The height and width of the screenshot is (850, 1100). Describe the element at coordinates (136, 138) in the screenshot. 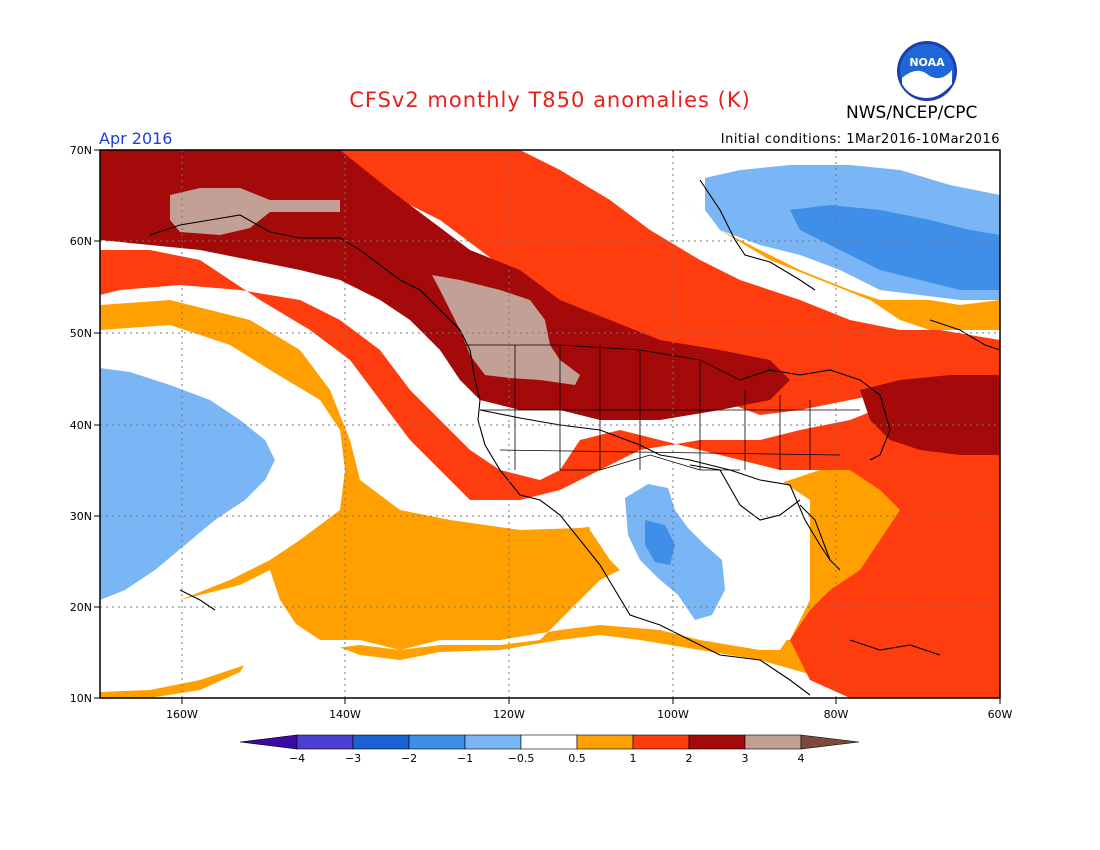

I see `forecast-period: Apr 2016` at that location.